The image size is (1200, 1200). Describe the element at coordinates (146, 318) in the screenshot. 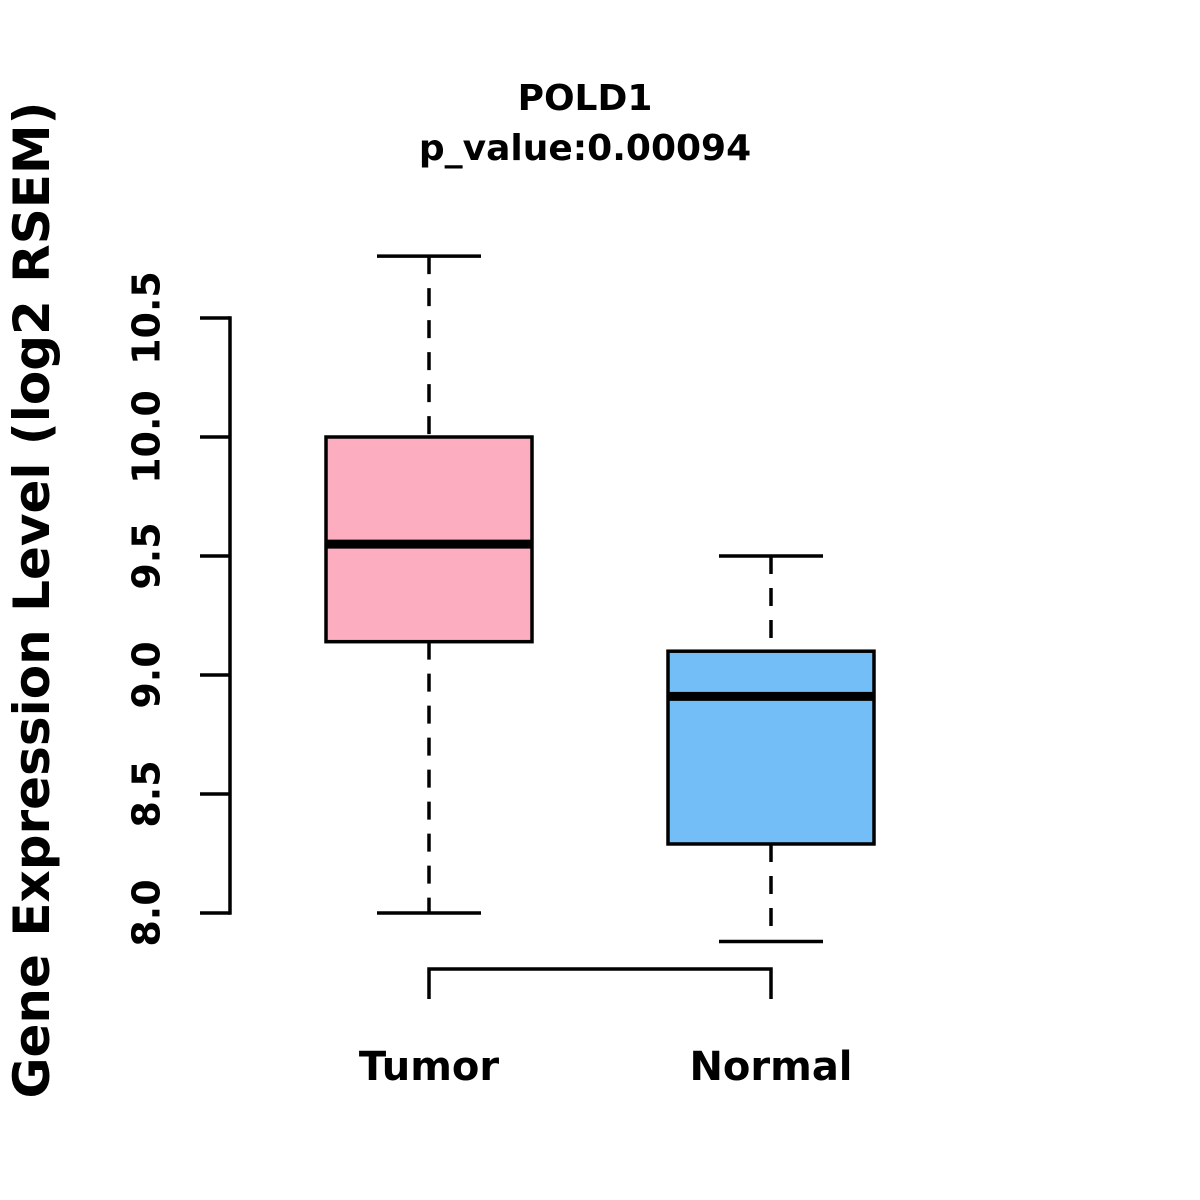

I see `y-axis-tick-label: 10.5` at that location.